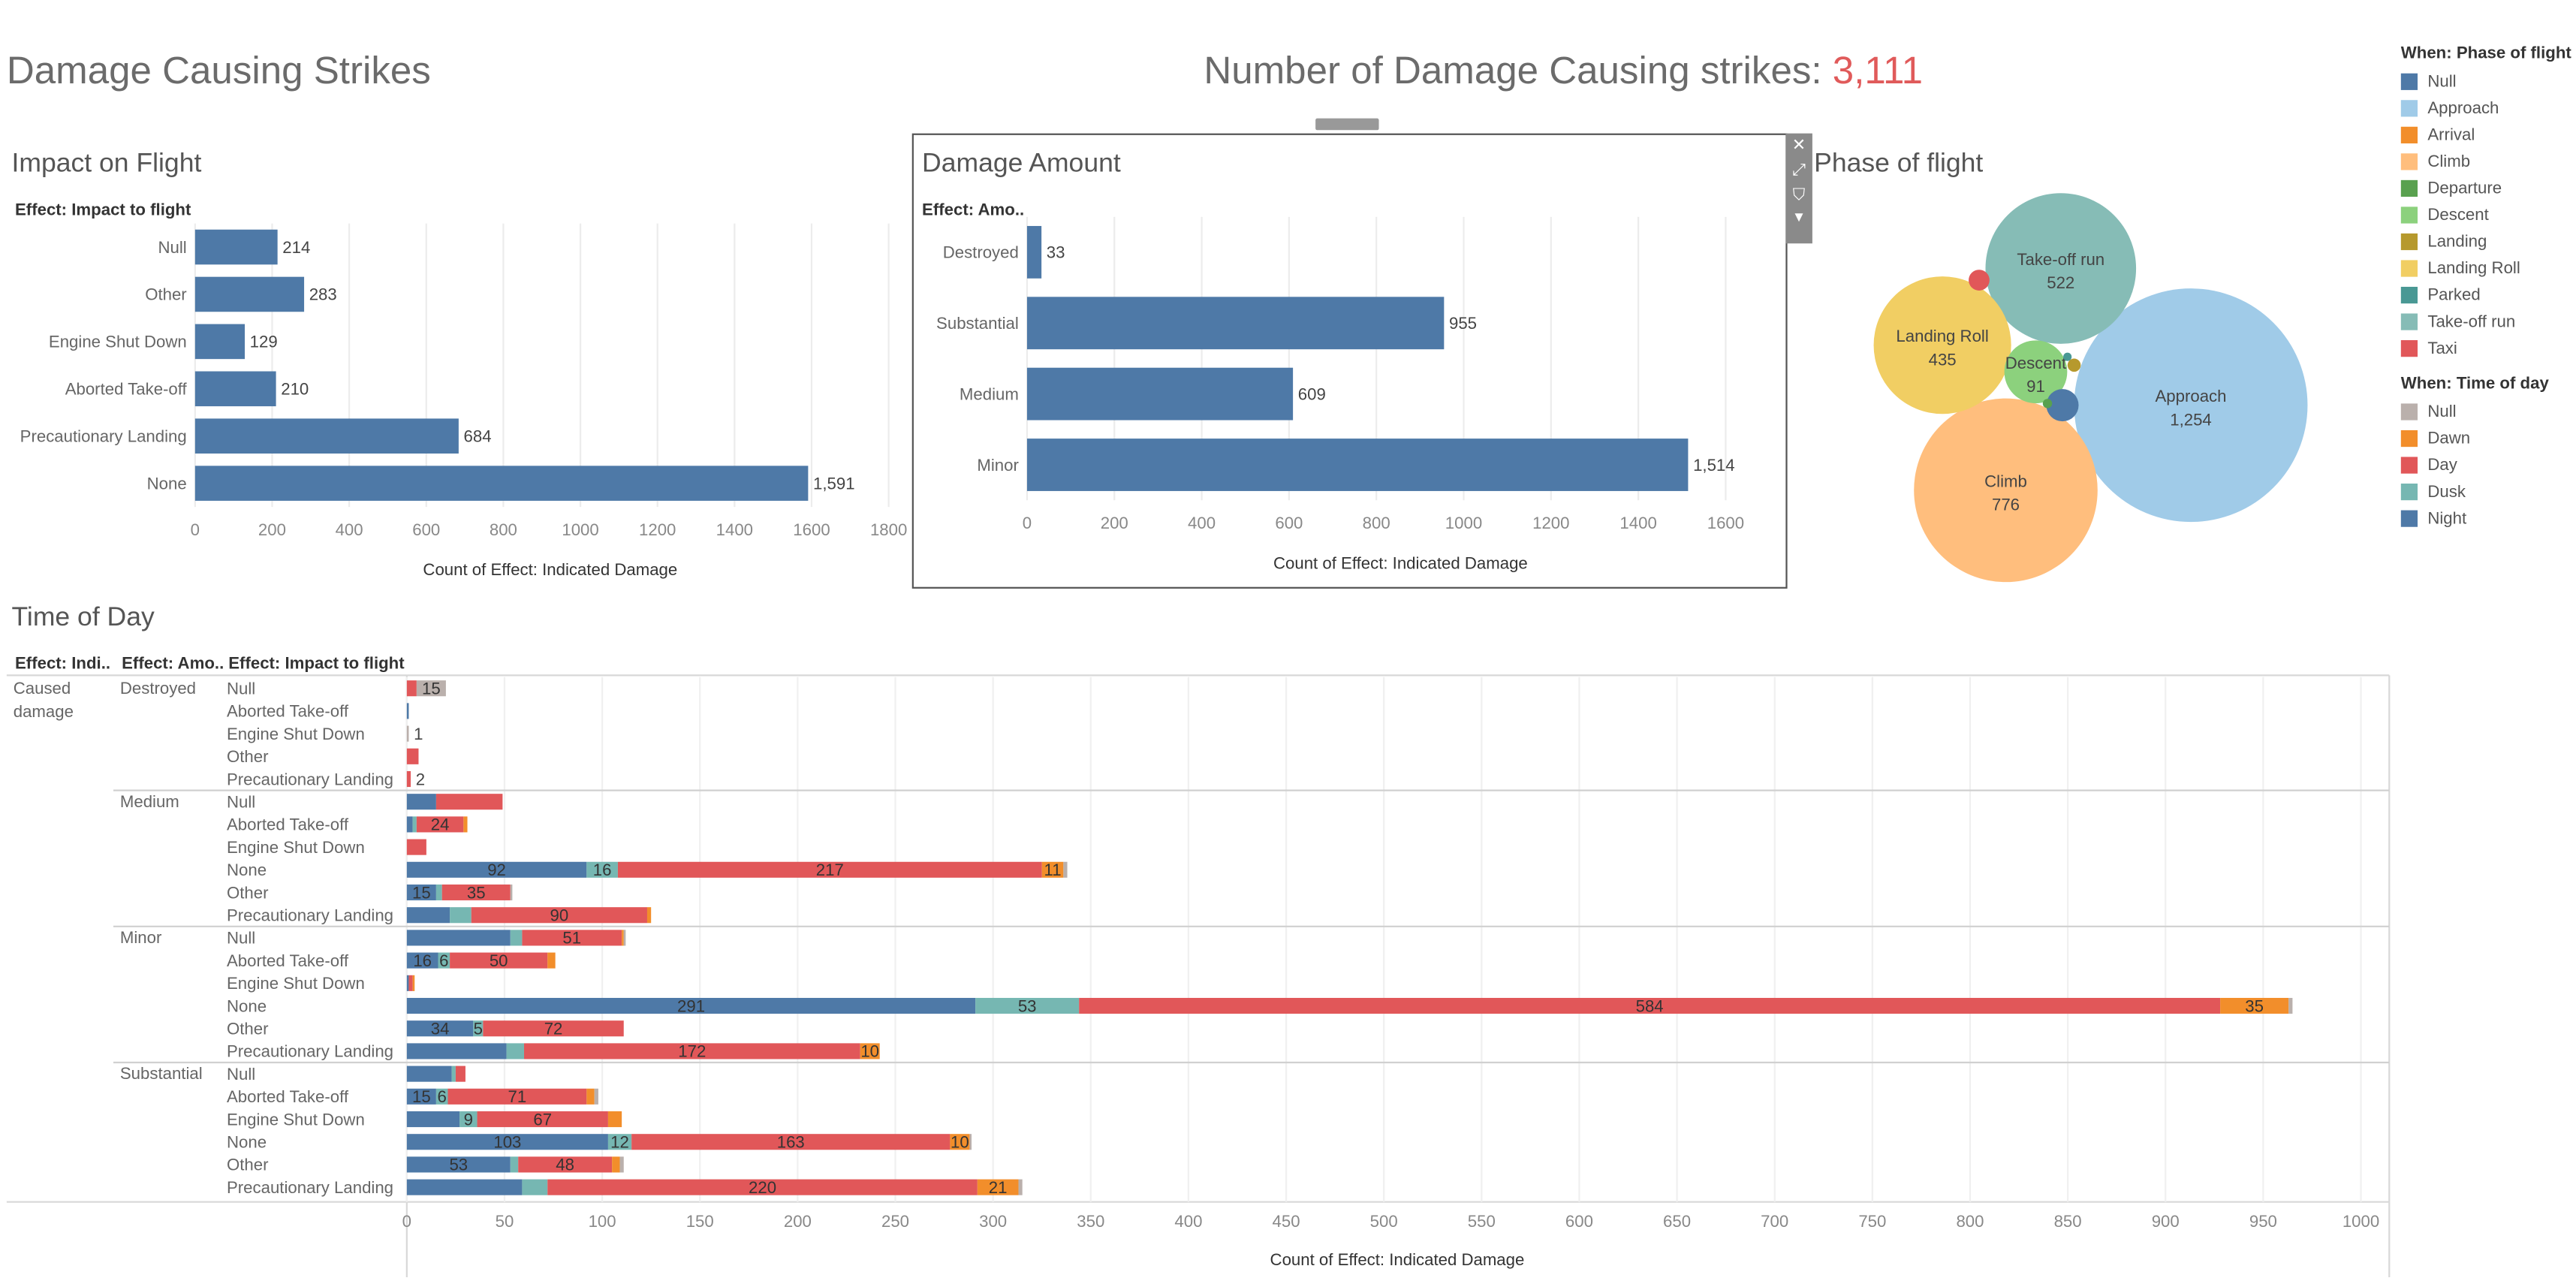  I want to click on more-options-icon: ▾, so click(1798, 218).